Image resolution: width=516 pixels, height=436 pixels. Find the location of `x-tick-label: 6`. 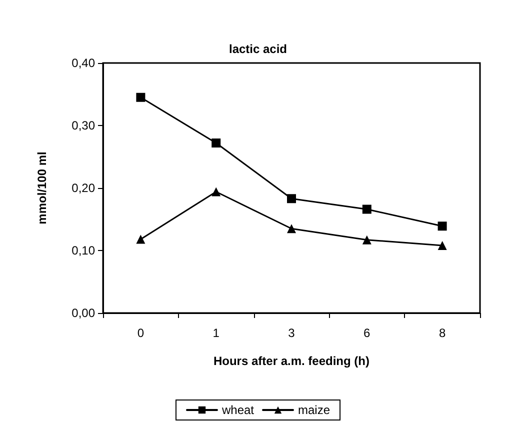

x-tick-label: 6 is located at coordinates (367, 333).